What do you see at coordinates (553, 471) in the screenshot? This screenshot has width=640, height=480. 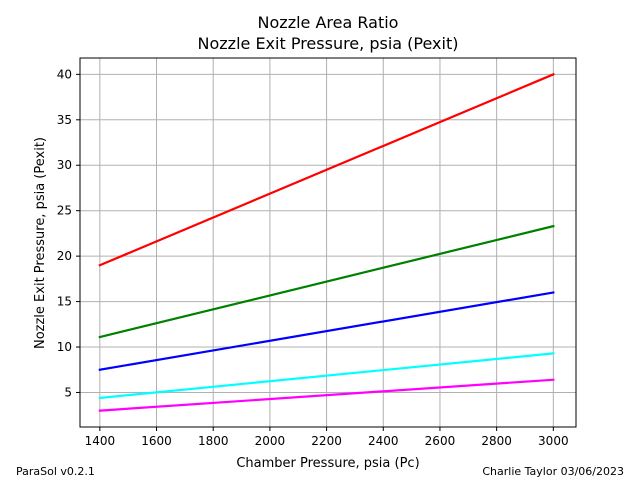 I see `footer-author-date: Charlie Taylor 03/06/2023` at bounding box center [553, 471].